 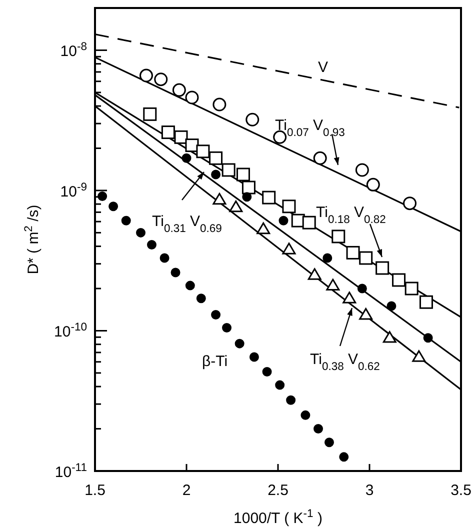 I want to click on y-tick-label: 10$^{-11}$, so click(x=70, y=471).